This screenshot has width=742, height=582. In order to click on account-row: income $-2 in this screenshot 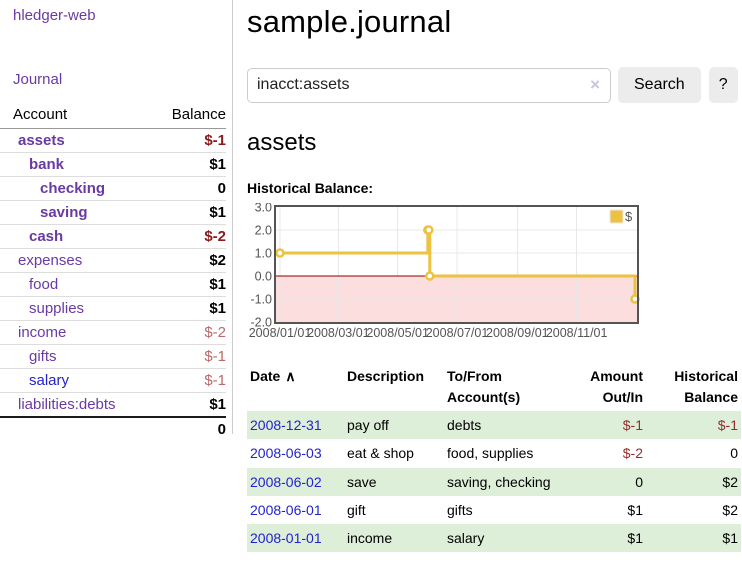, I will do `click(113, 332)`.